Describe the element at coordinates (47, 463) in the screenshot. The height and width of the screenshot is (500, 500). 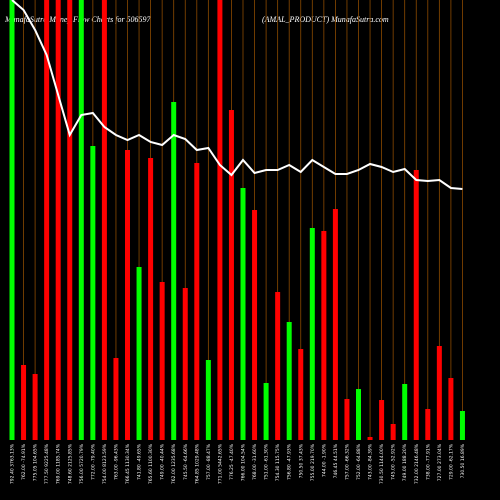
I see `x-tick-label: 777.50 9225.48%` at that location.